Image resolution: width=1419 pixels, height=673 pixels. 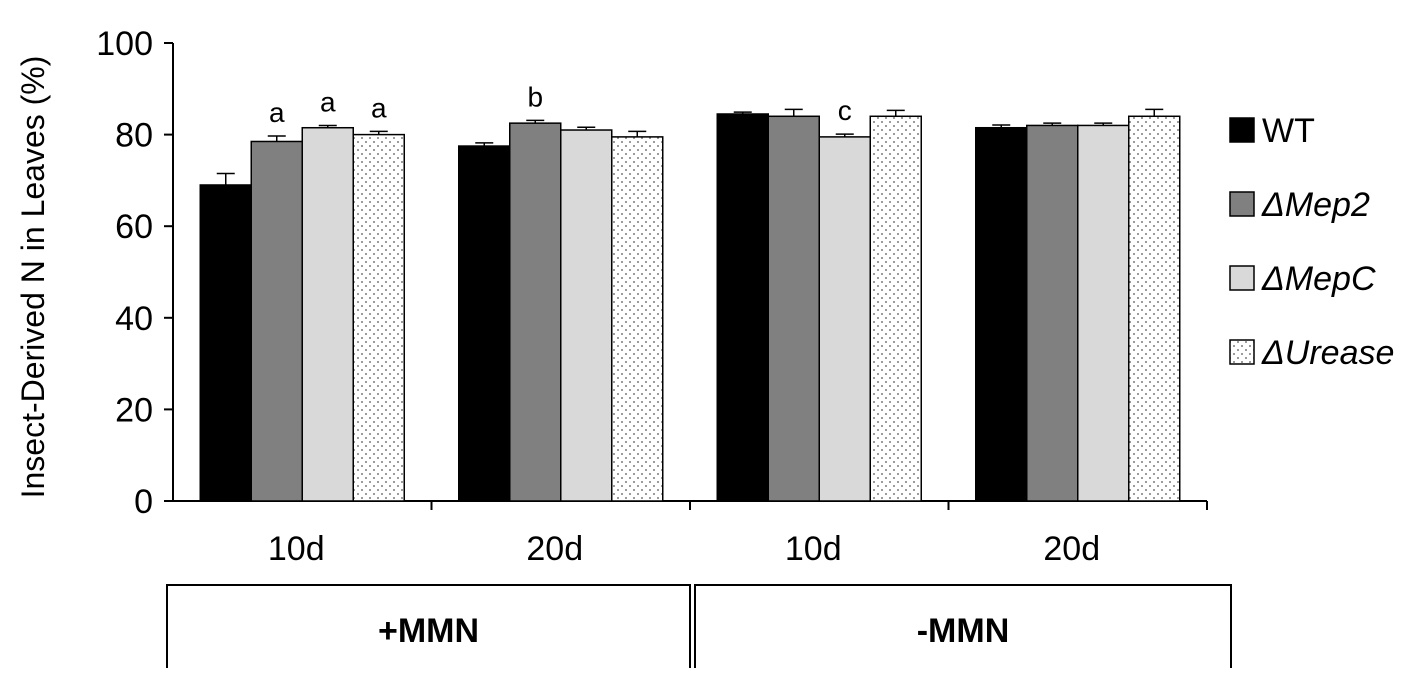 I want to click on y-tick-label: 20, so click(x=134, y=410).